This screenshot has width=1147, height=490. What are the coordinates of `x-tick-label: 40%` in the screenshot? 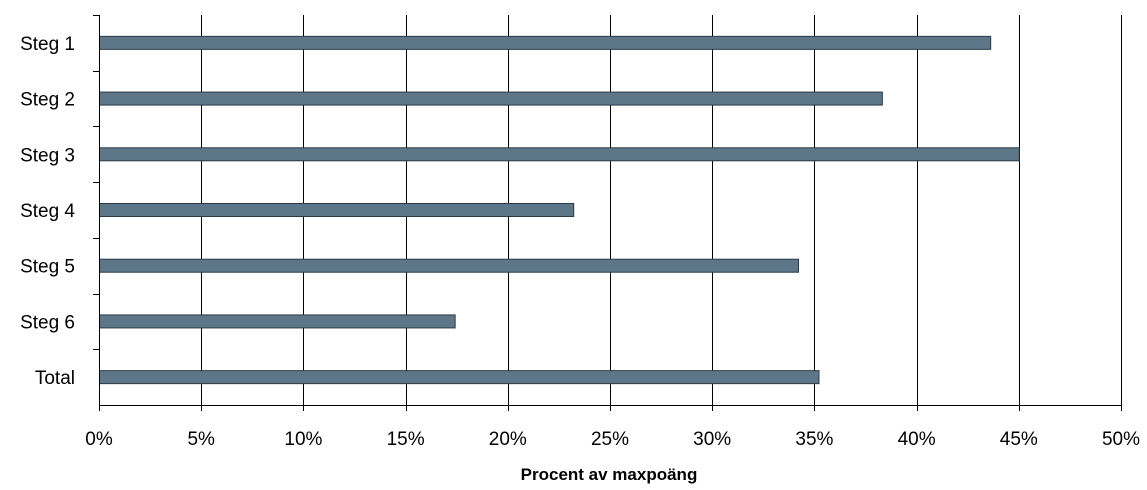 It's located at (917, 439).